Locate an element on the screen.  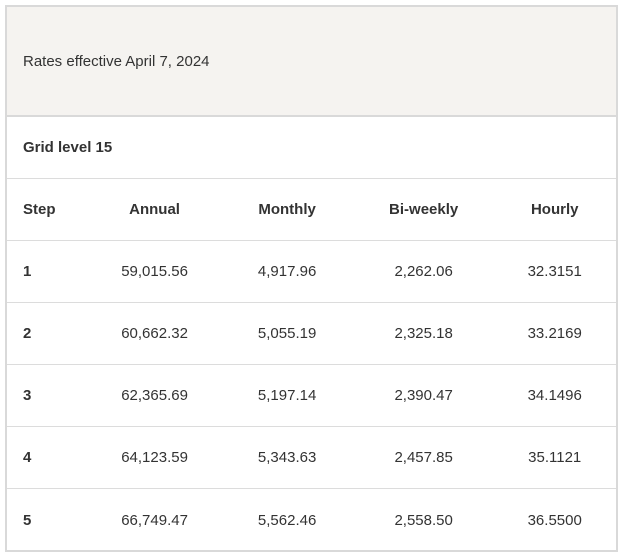
grid-level-heading: Grid level 15 is located at coordinates (311, 148).